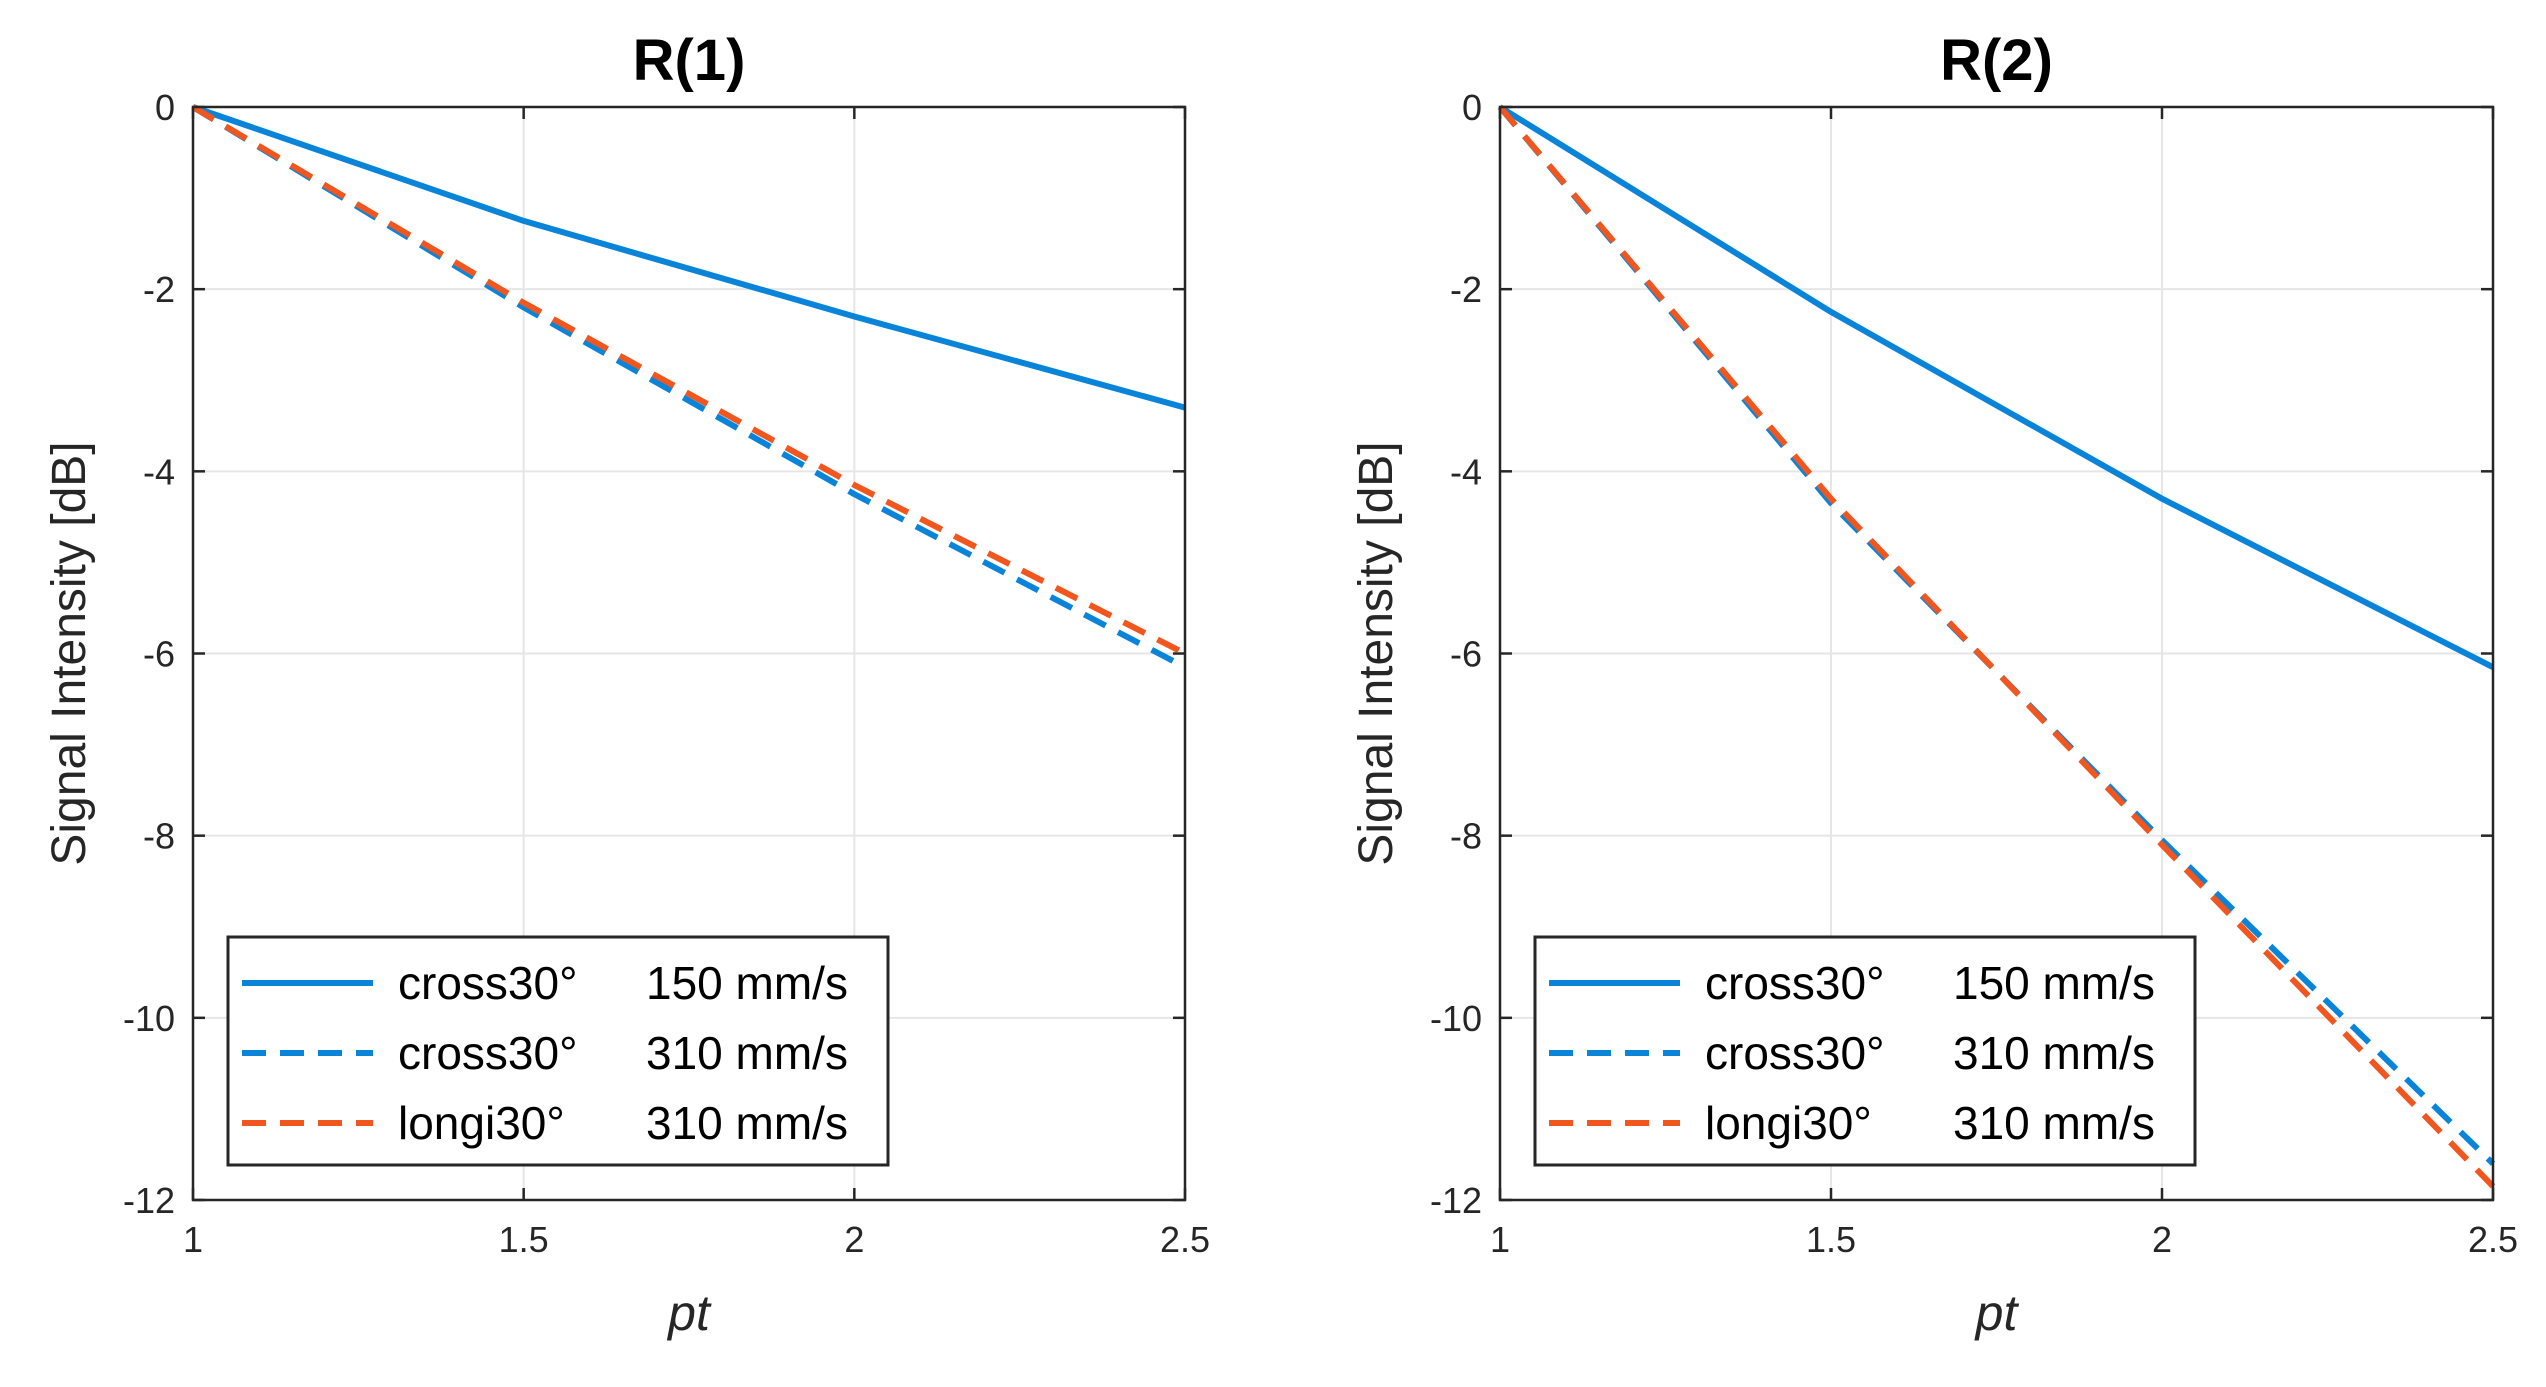  What do you see at coordinates (689, 60) in the screenshot?
I see `chart-title: R(1)` at bounding box center [689, 60].